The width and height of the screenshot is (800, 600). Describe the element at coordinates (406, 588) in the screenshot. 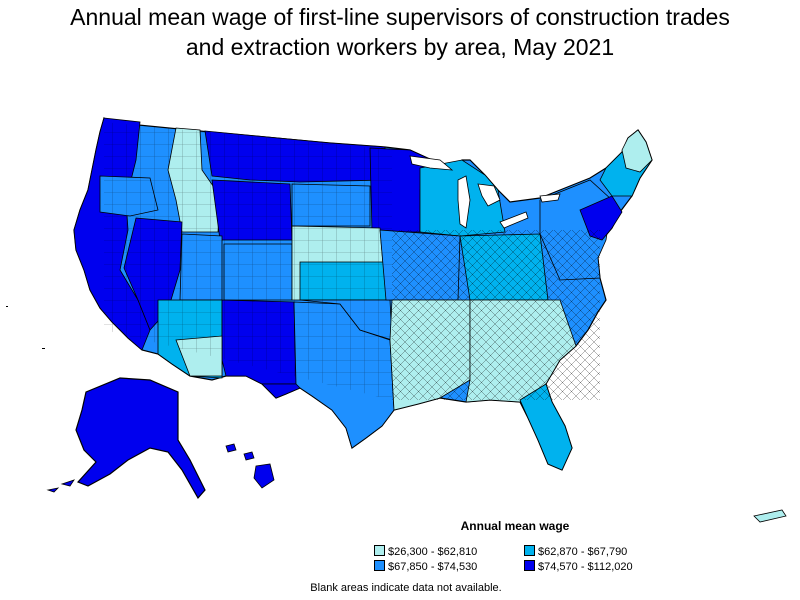

I see `blank-areas-note: Blank areas indicate data not available.` at that location.